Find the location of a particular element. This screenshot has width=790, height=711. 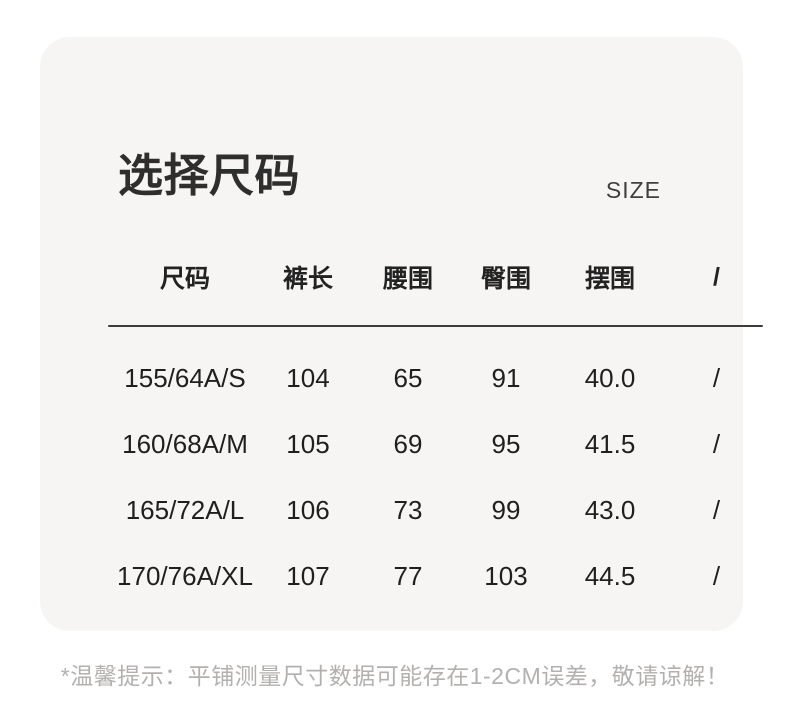

hem-cell: 43.0 is located at coordinates (610, 509).